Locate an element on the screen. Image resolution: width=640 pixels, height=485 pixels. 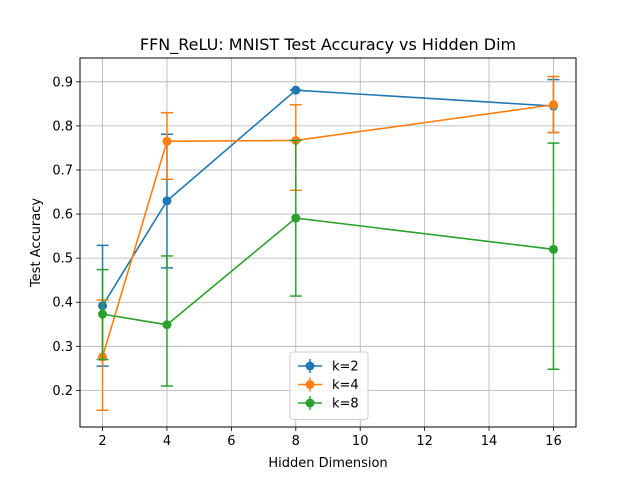
legend-label: k=8 is located at coordinates (345, 404).